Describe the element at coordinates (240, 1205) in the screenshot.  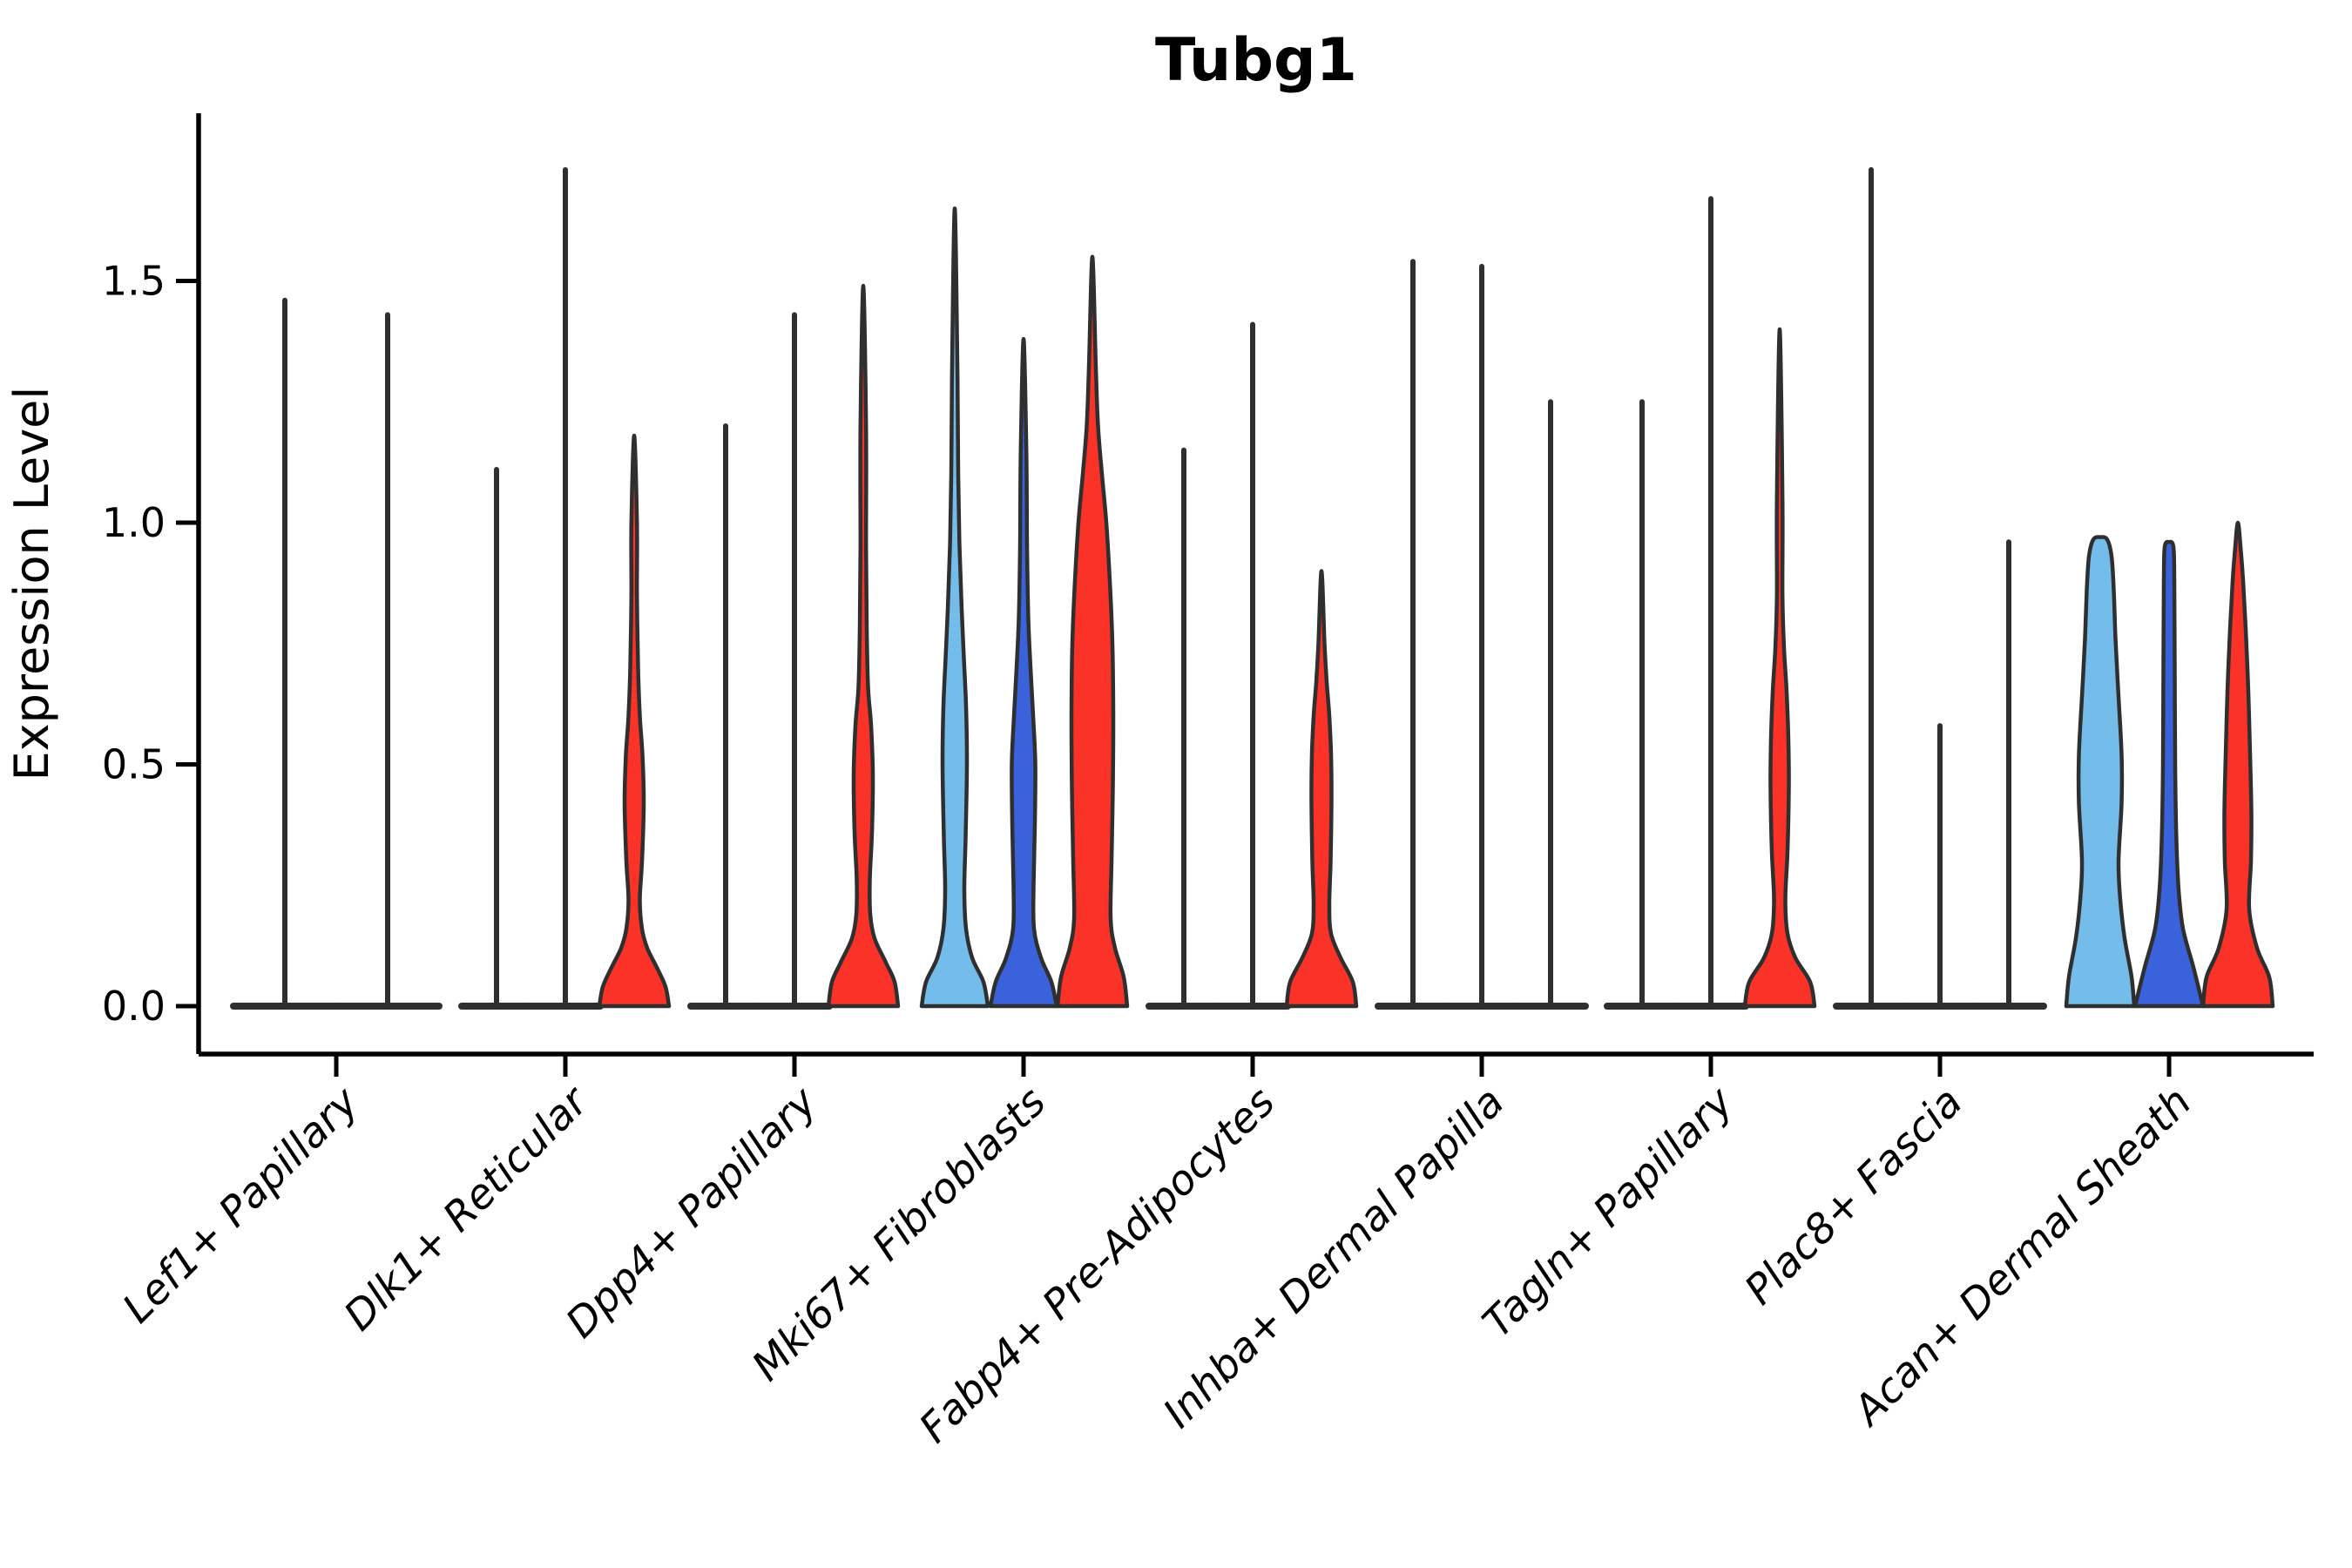
I see `x-tick-label: Lef1+ Papillary` at that location.